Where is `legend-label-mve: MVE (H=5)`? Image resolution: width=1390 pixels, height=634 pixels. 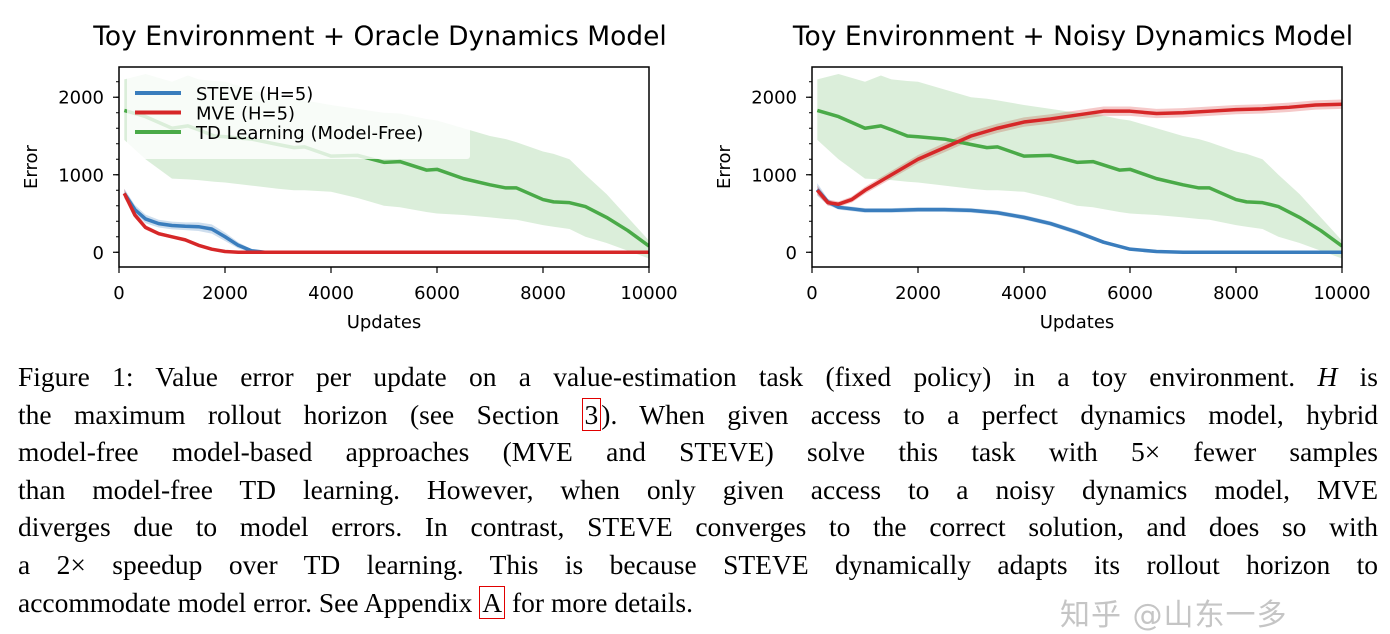 legend-label-mve: MVE (H=5) is located at coordinates (245, 114).